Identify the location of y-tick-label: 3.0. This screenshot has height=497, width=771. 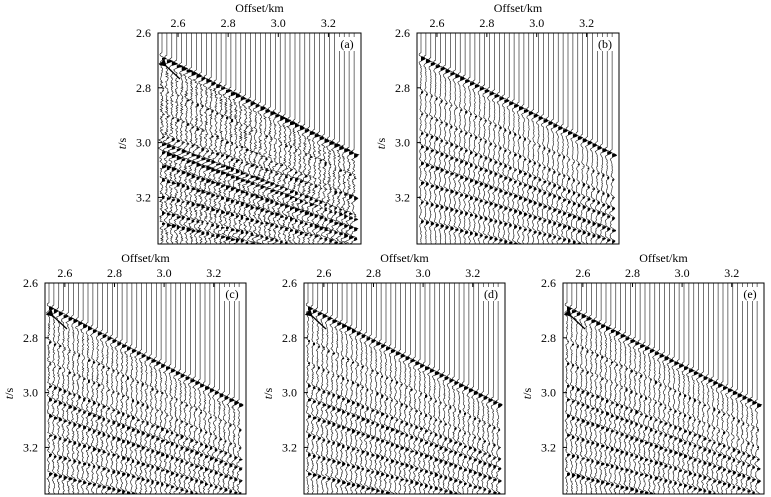
(143, 143).